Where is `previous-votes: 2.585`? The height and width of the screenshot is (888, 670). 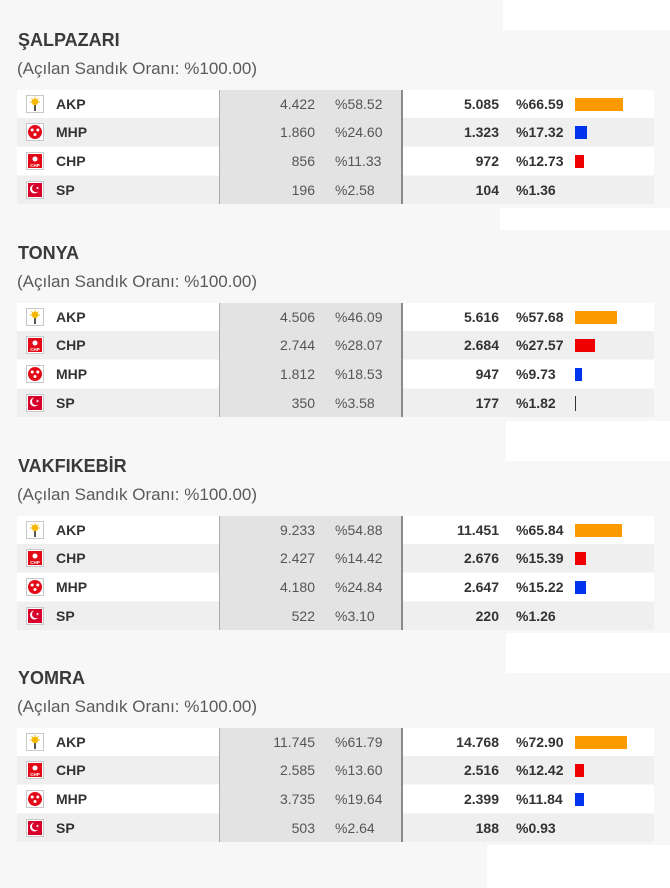 previous-votes: 2.585 is located at coordinates (297, 770).